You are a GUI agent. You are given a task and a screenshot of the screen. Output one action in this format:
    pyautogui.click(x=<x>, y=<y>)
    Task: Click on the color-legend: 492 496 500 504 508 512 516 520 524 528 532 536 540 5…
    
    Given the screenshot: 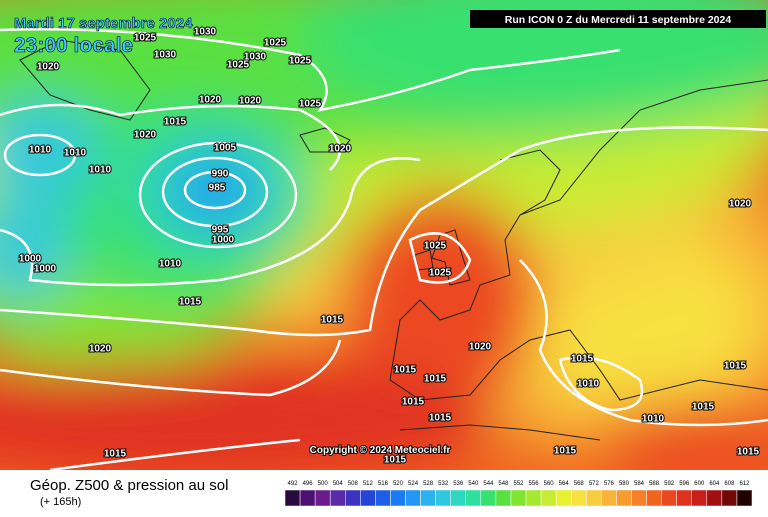 What is the action you would take?
    pyautogui.click(x=518, y=494)
    